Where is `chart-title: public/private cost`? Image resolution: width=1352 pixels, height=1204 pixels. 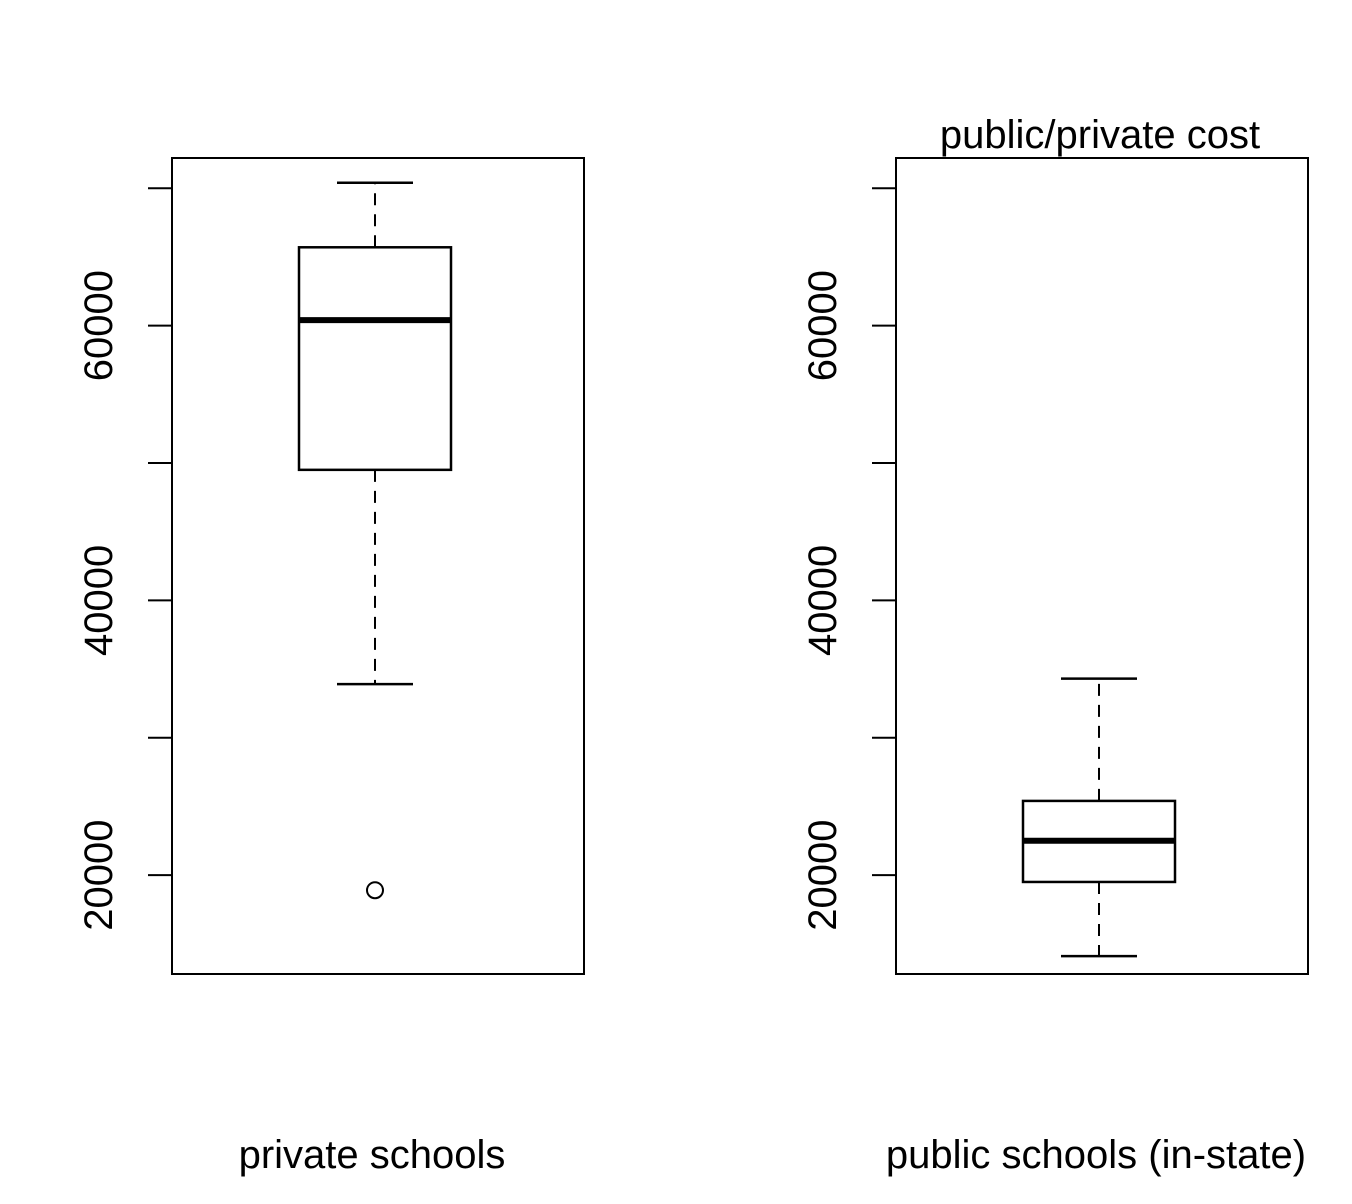
chart-title: public/private cost is located at coordinates (1100, 135).